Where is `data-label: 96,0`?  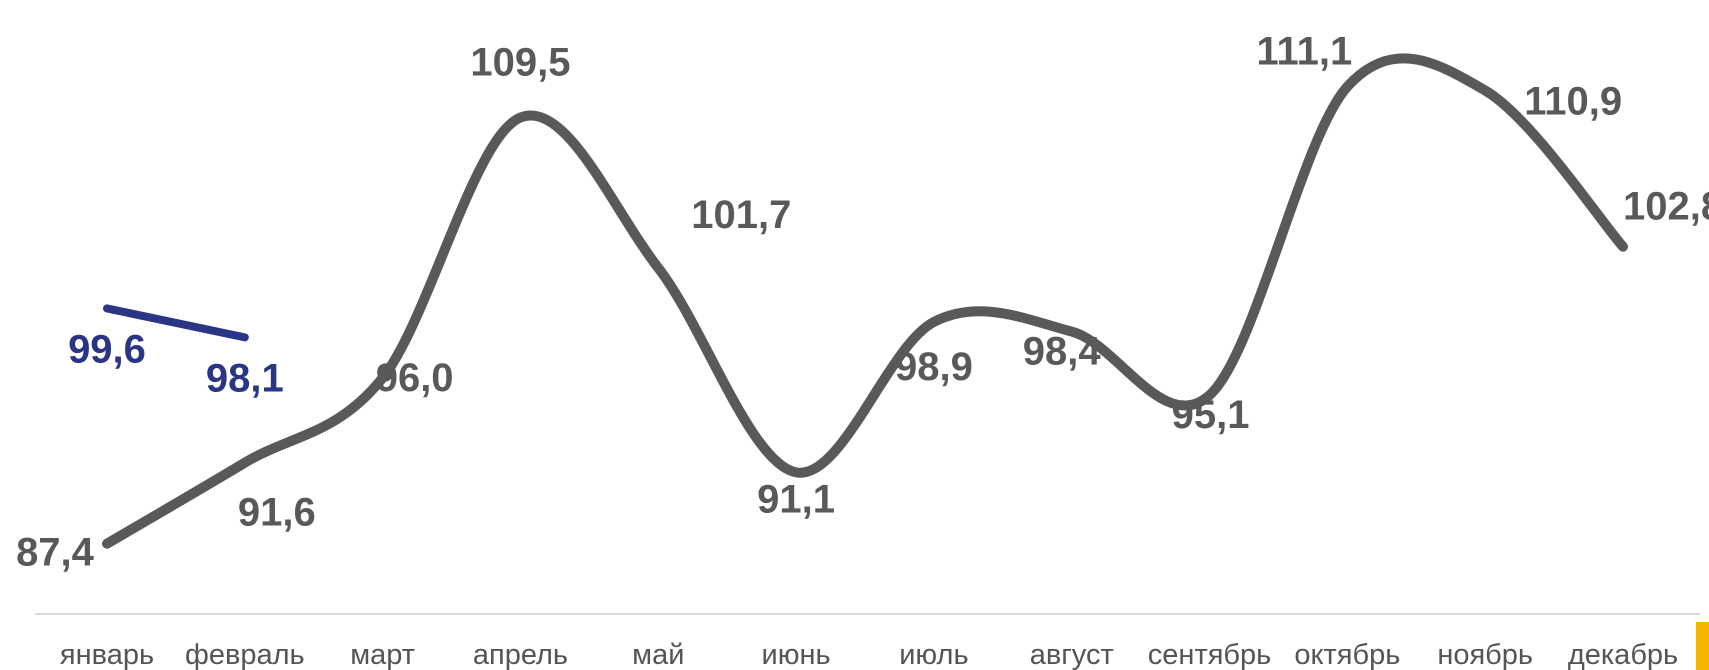
data-label: 96,0 is located at coordinates (415, 378).